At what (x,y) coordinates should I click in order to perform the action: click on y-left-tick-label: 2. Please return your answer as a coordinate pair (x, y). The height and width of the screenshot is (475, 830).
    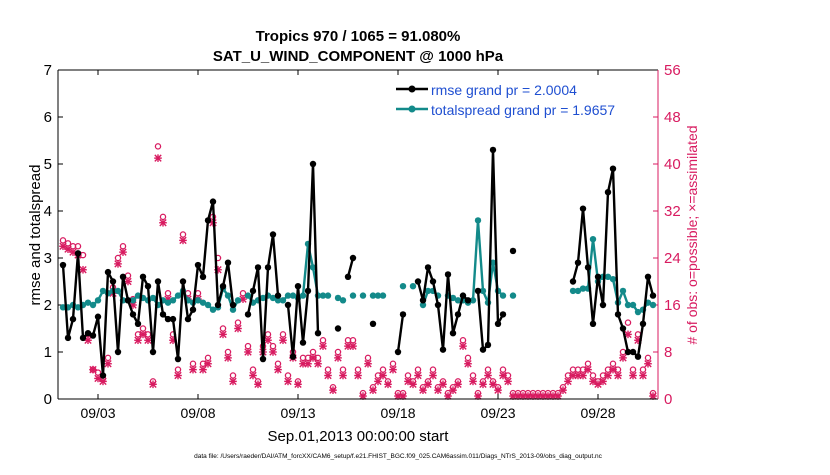
    Looking at the image, I should click on (48, 305).